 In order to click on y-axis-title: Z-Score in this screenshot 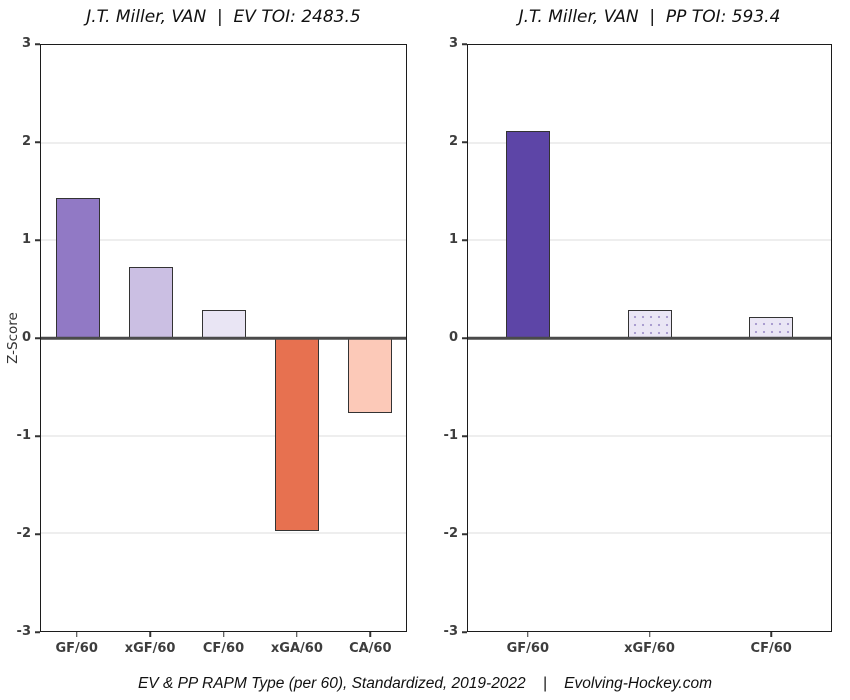, I will do `click(13, 338)`.